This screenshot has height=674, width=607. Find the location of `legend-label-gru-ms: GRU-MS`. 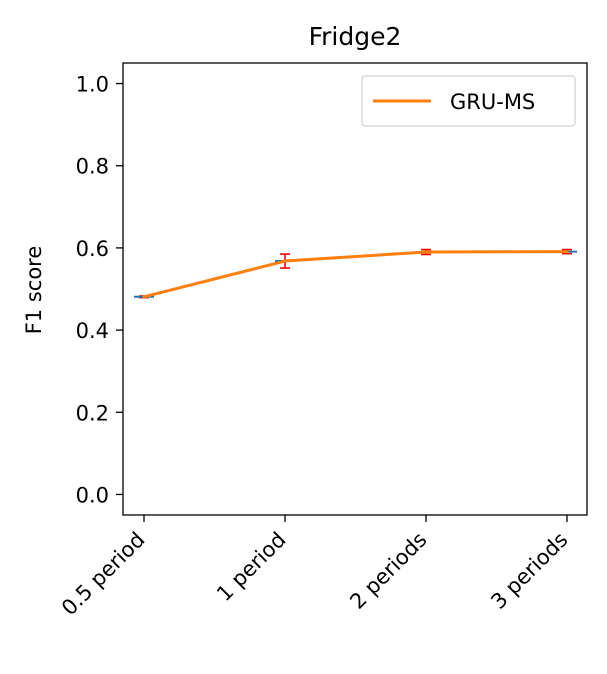

legend-label-gru-ms: GRU-MS is located at coordinates (492, 102).